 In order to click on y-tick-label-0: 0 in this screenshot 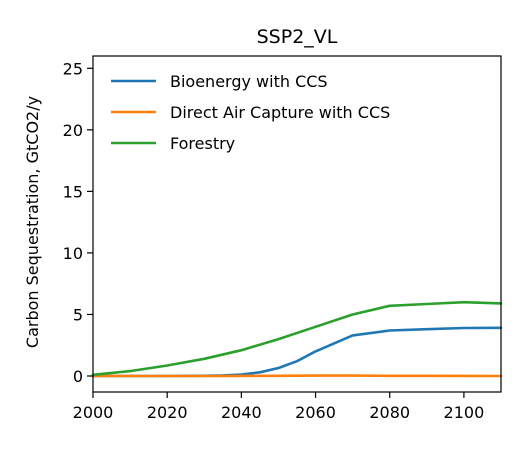, I will do `click(78, 376)`.